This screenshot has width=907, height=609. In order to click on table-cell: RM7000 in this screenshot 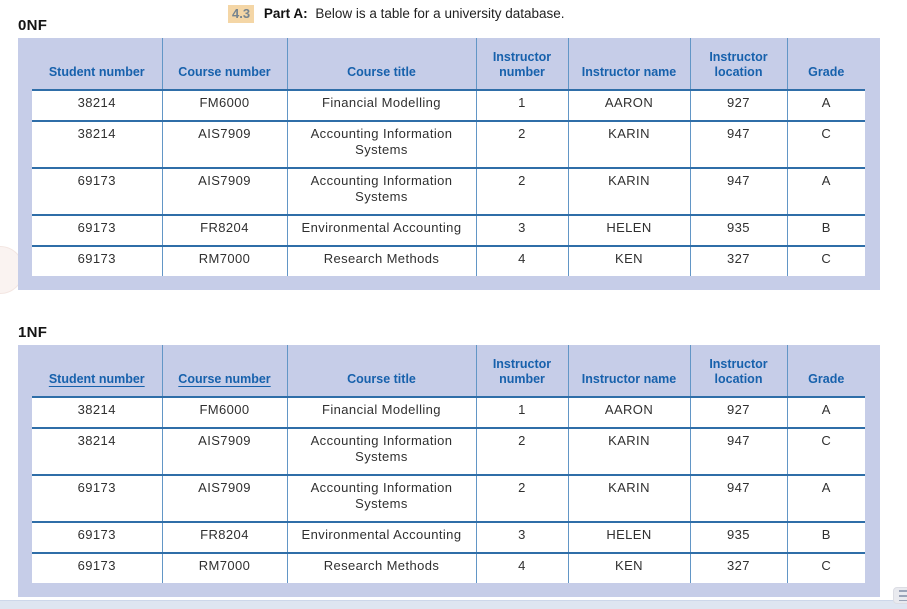, I will do `click(224, 567)`.